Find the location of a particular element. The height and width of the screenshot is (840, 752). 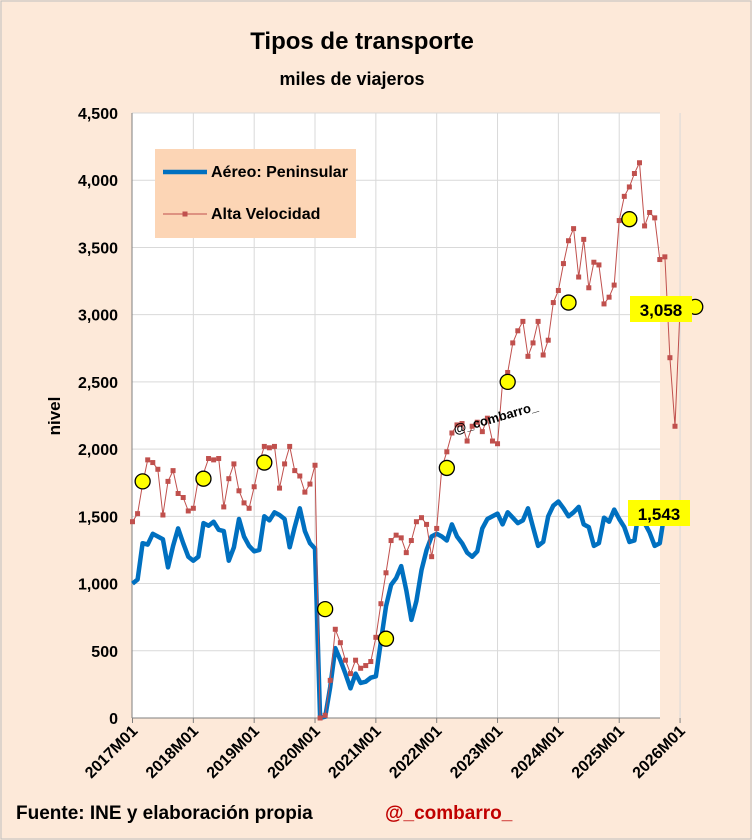

y-tick-label: 2,000 is located at coordinates (98, 450).